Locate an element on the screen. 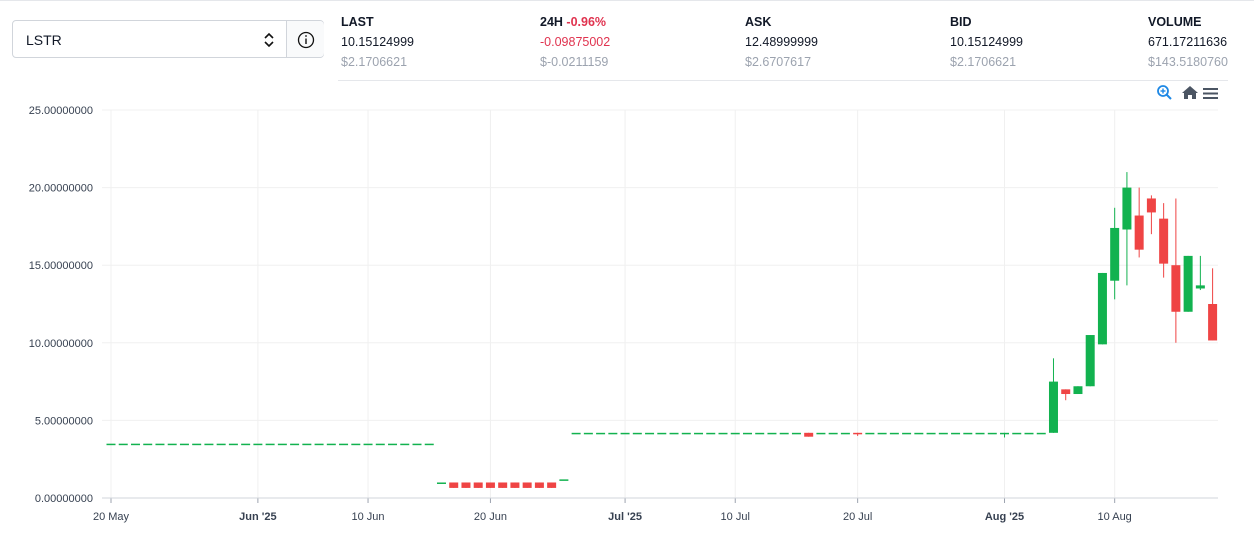  x-tick-label: Jul '25 is located at coordinates (625, 517).